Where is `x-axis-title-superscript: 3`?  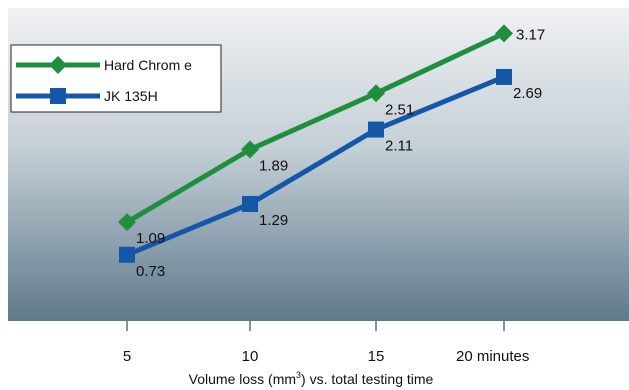
x-axis-title-superscript: 3 is located at coordinates (298, 375).